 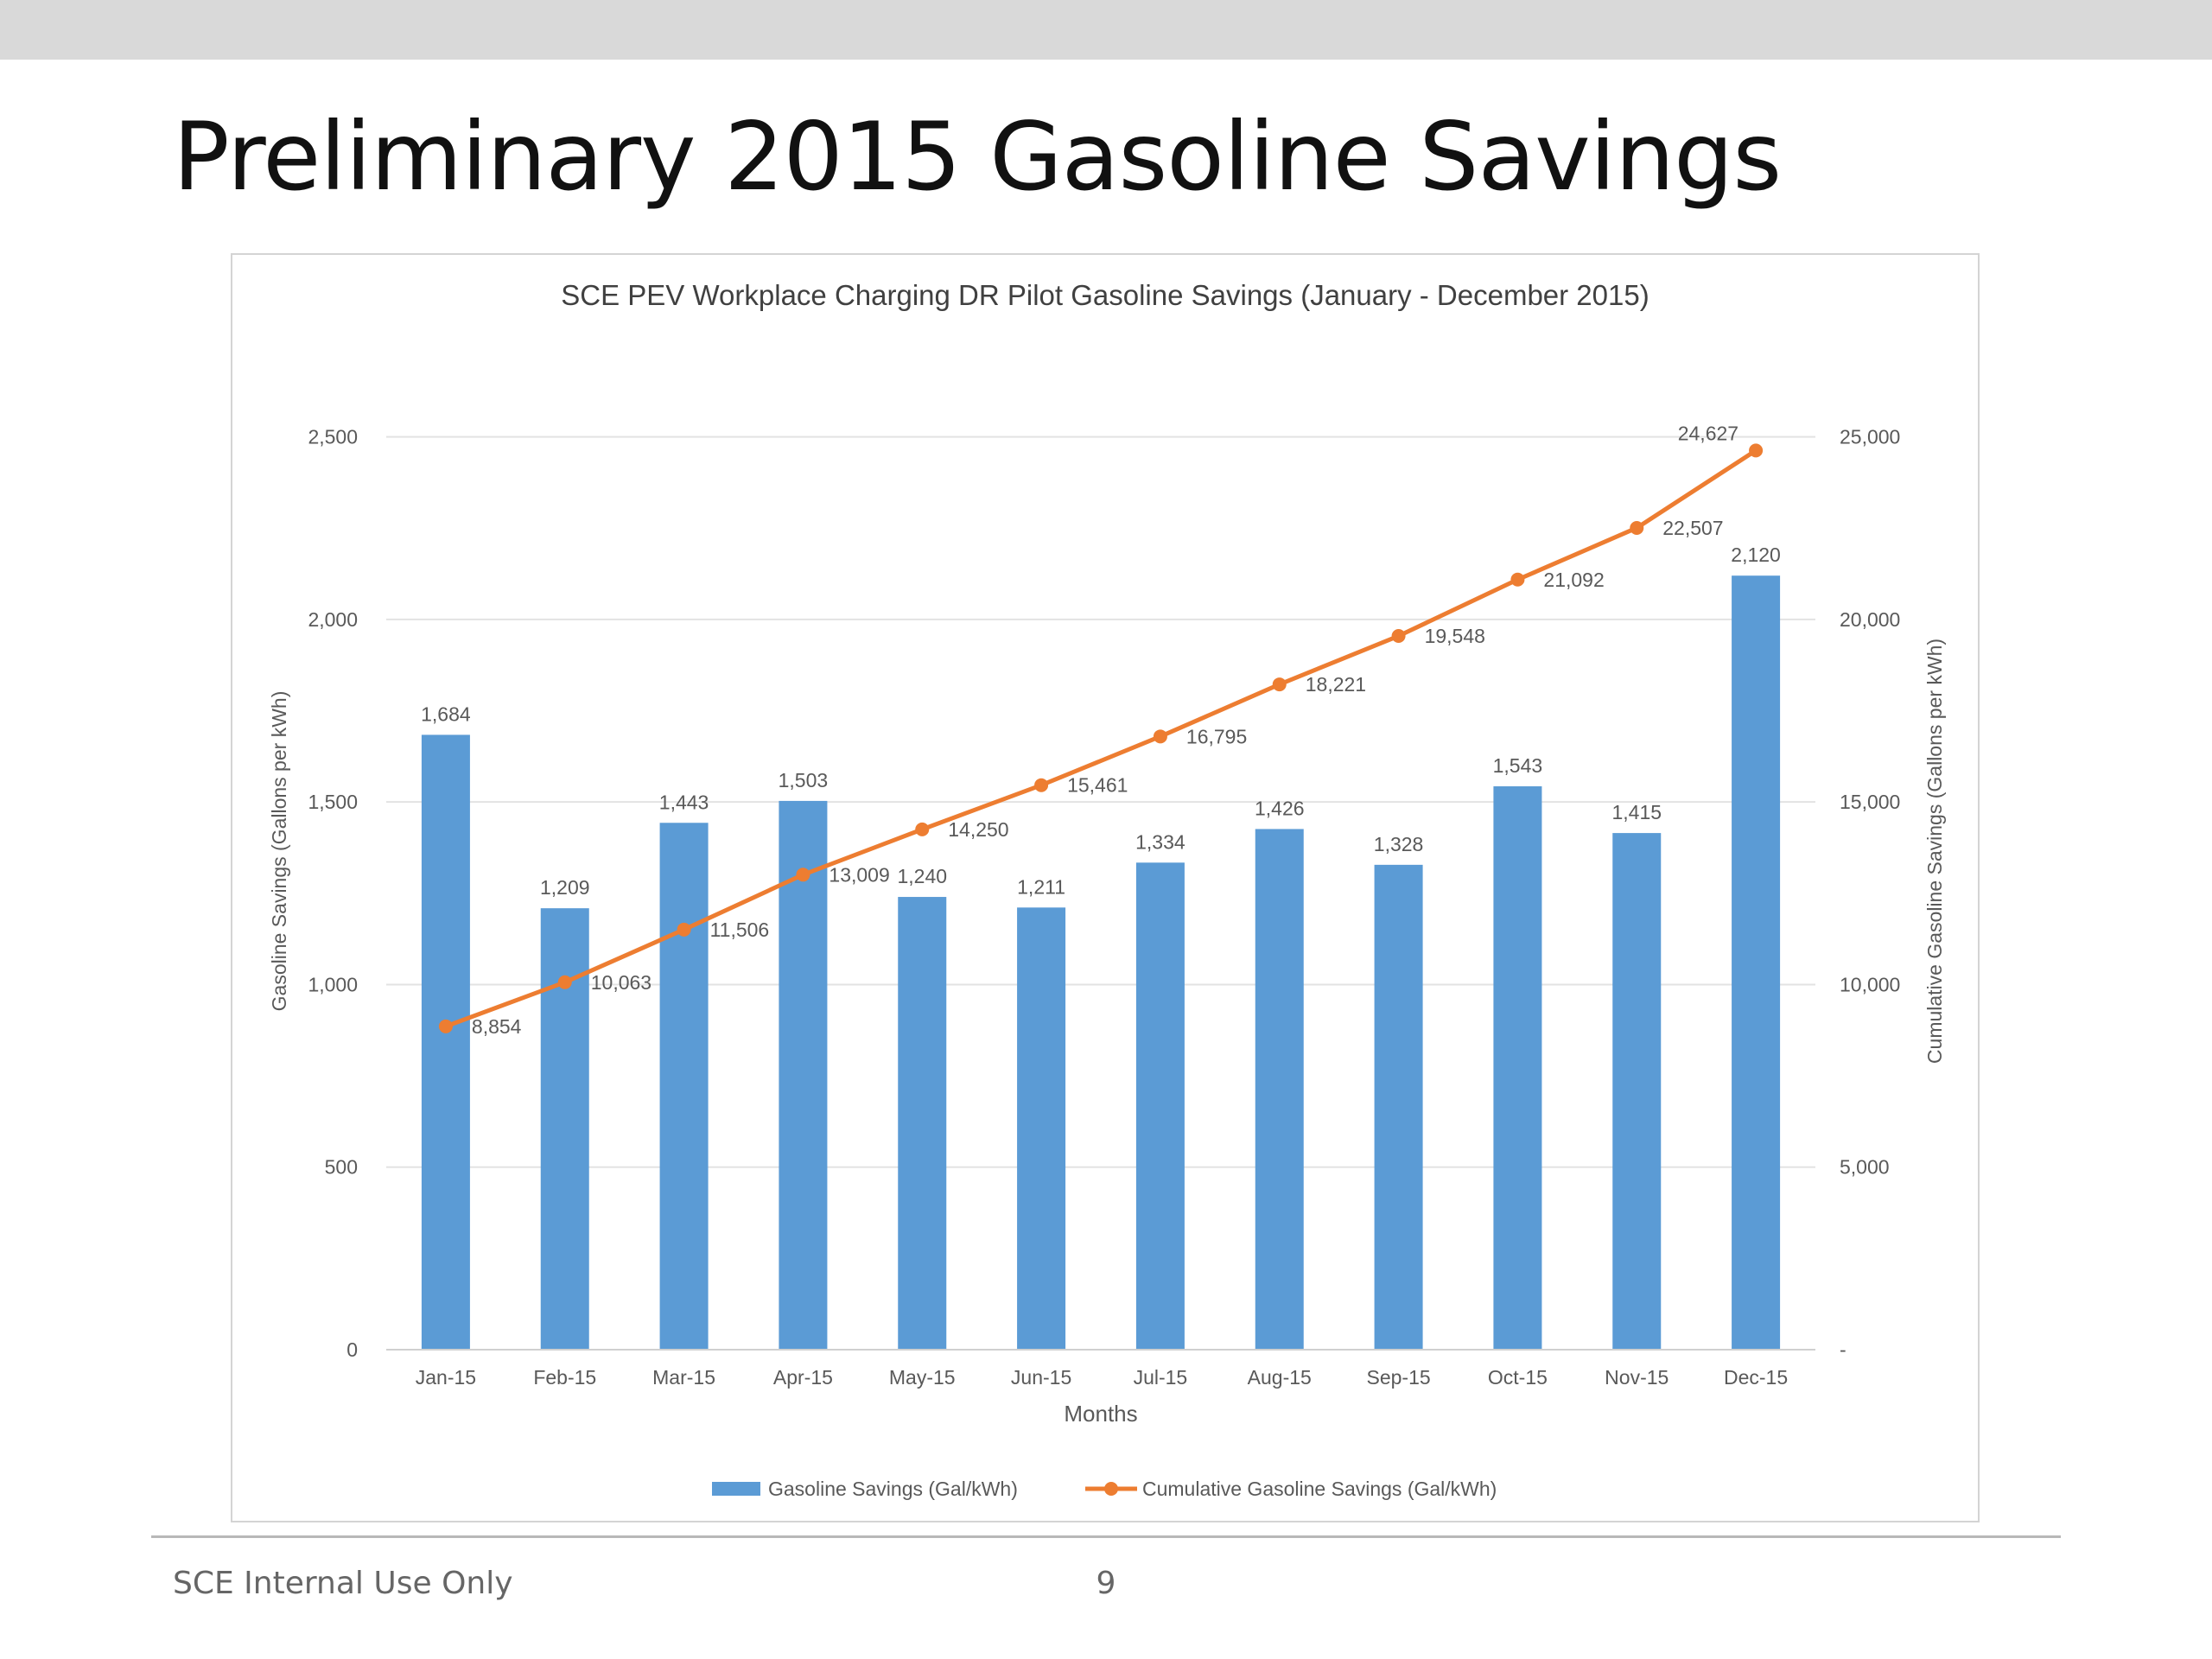 What do you see at coordinates (341, 1167) in the screenshot?
I see `y-tick-label: 500` at bounding box center [341, 1167].